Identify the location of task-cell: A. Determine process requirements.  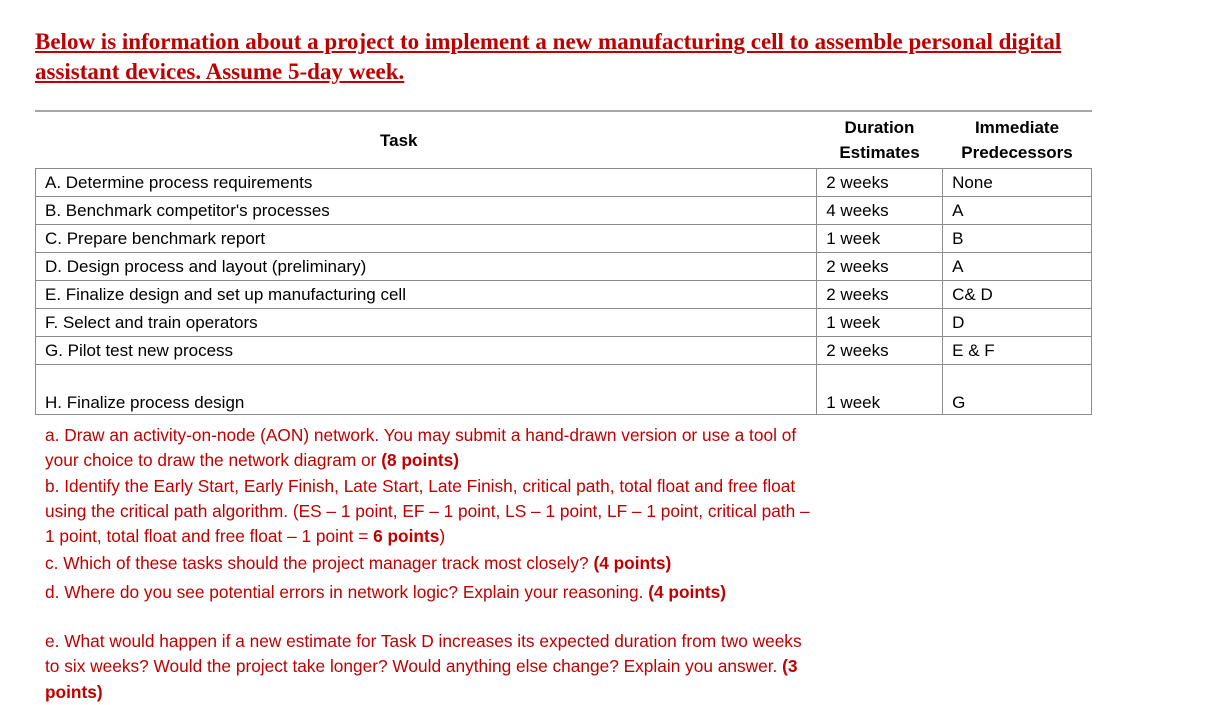
(426, 182).